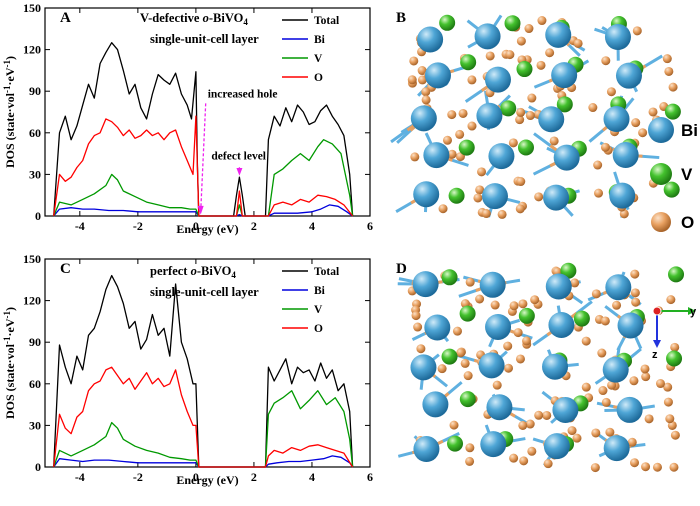 The height and width of the screenshot is (506, 700). I want to click on x-tick-label-c: 2, so click(254, 477).